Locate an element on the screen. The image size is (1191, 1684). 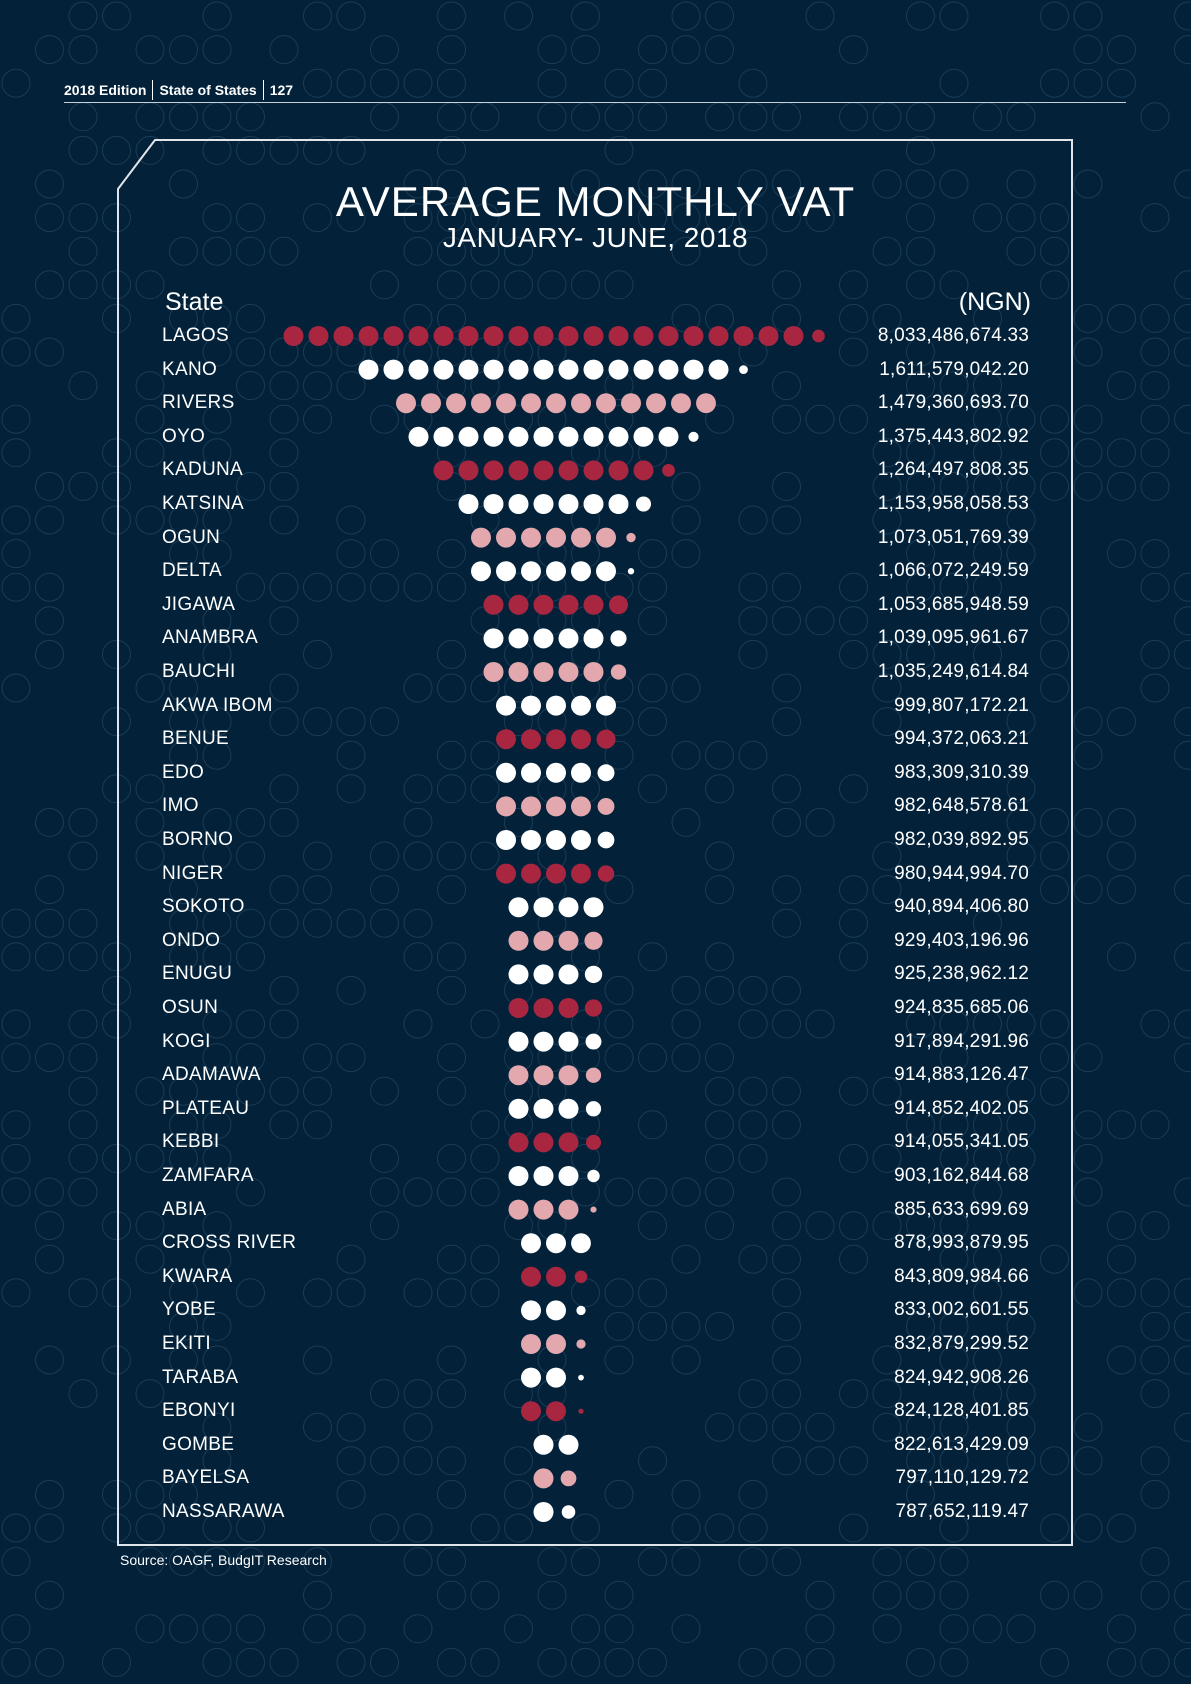
vat-value-label: 1,053,685,948.59 is located at coordinates (953, 604).